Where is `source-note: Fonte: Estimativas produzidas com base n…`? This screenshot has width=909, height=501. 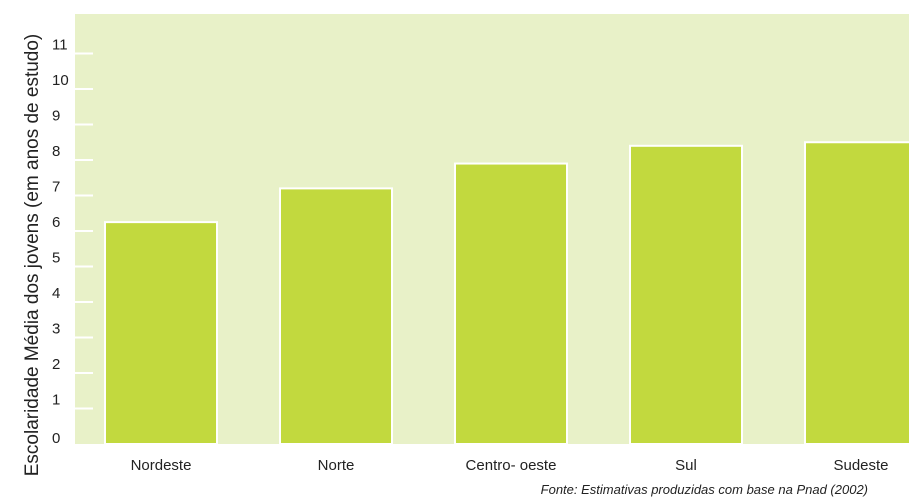 source-note: Fonte: Estimativas produzidas com base n… is located at coordinates (704, 489).